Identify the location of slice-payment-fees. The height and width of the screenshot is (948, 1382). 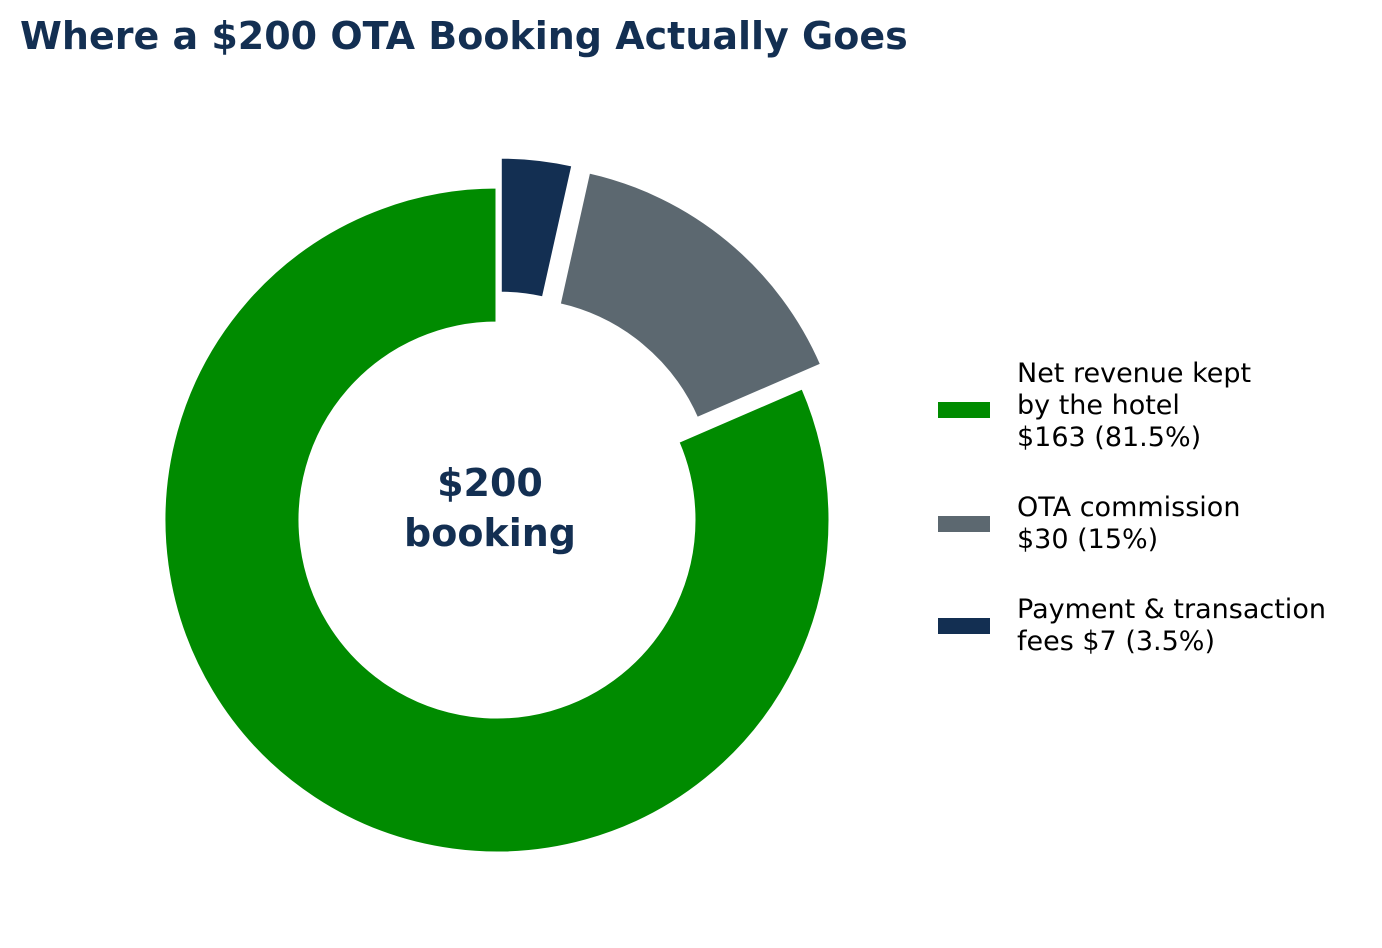
(536, 227).